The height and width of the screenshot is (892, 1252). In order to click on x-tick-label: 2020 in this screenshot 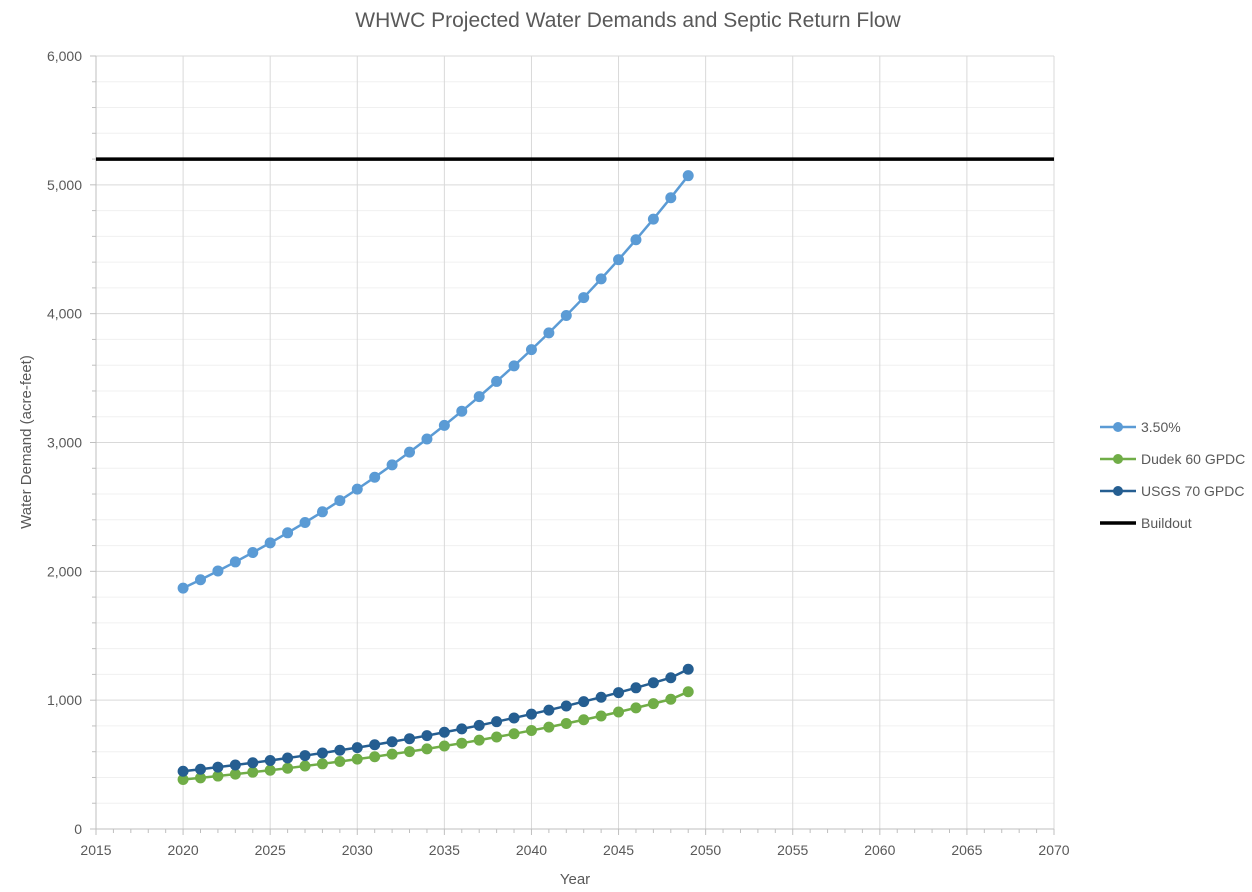, I will do `click(183, 850)`.